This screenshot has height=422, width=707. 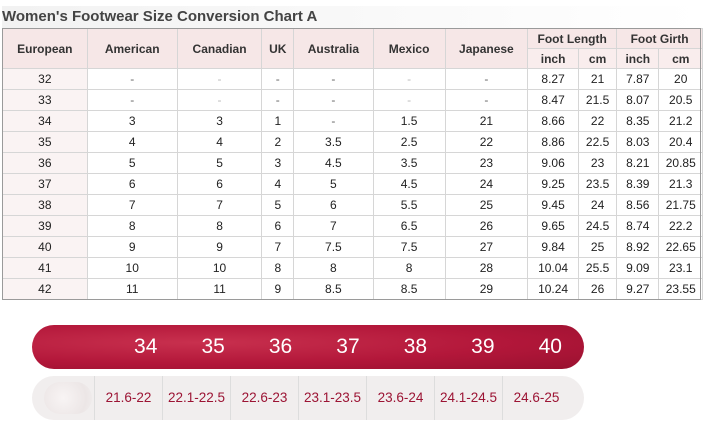 I want to click on header-american: American, so click(x=132, y=48).